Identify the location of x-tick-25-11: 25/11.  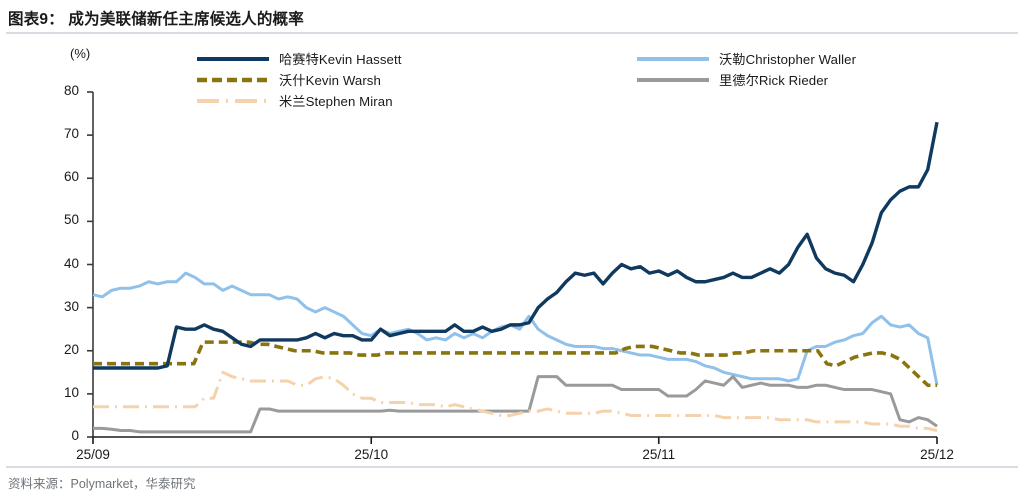
(659, 454).